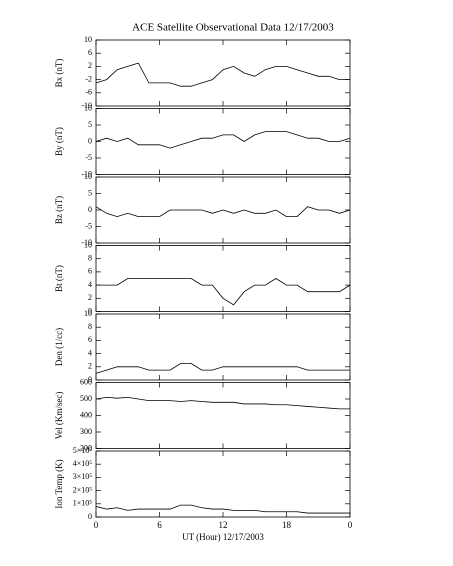 This screenshot has height=566, width=453. I want to click on y-axis-label: Vel (Km/sec), so click(59, 416).